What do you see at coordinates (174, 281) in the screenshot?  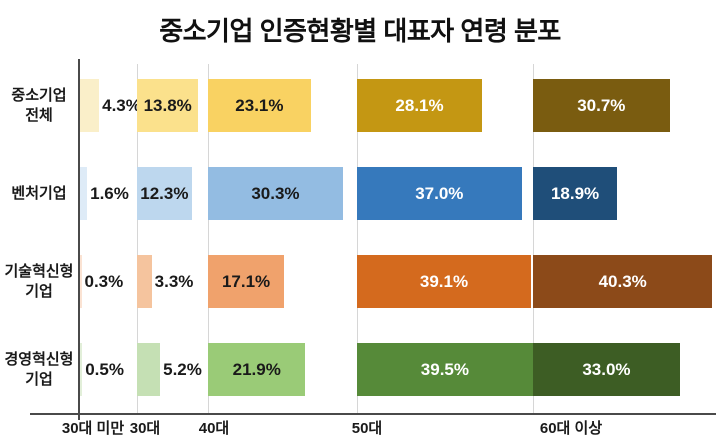 I see `bar-value-label: 3.3%` at bounding box center [174, 281].